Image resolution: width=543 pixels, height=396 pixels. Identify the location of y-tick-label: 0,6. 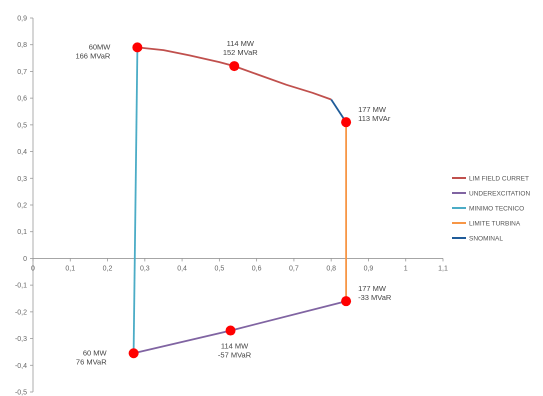
(22, 99).